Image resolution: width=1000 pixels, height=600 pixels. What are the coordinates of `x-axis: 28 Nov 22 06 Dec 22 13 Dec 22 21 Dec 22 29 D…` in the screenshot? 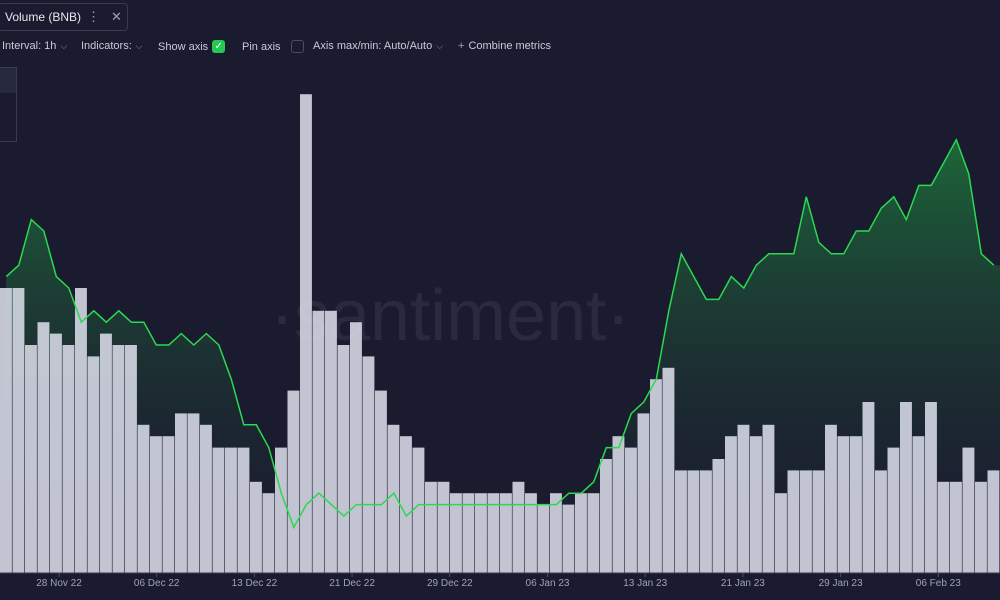 It's located at (500, 580).